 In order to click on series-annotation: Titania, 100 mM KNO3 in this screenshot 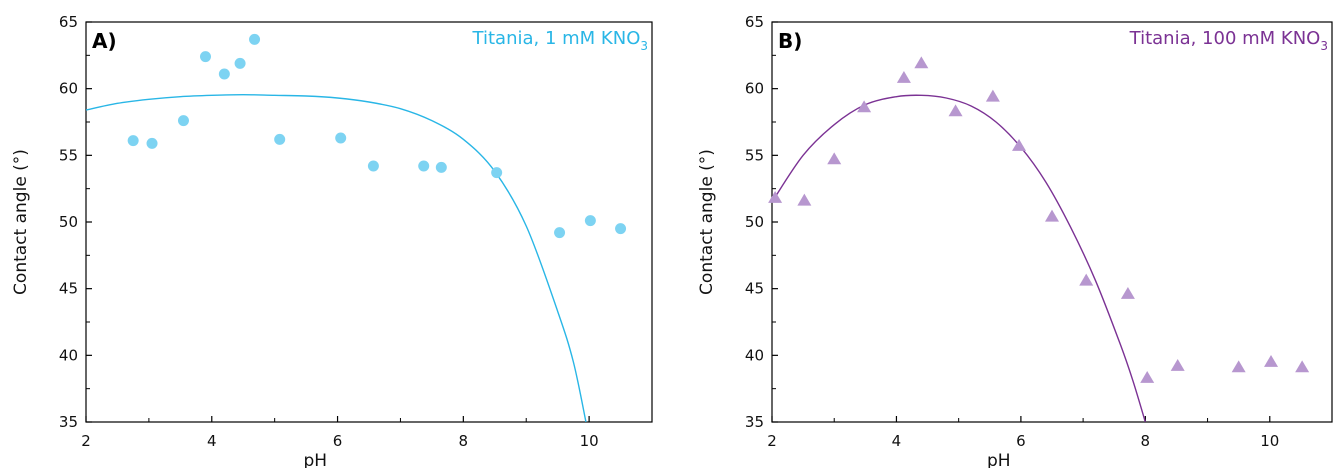, I will do `click(1228, 40)`.